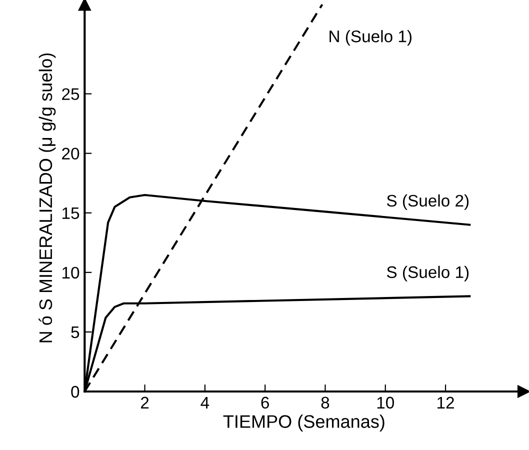  I want to click on x-tick-label: 8, so click(325, 402).